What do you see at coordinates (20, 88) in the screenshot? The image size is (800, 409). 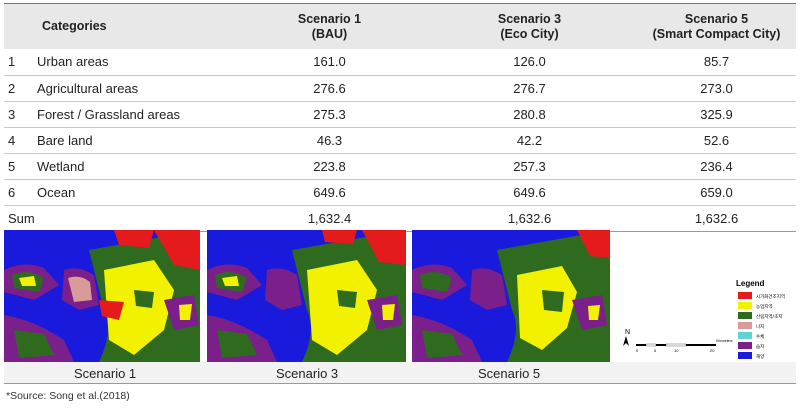 I see `row-number: 2` at bounding box center [20, 88].